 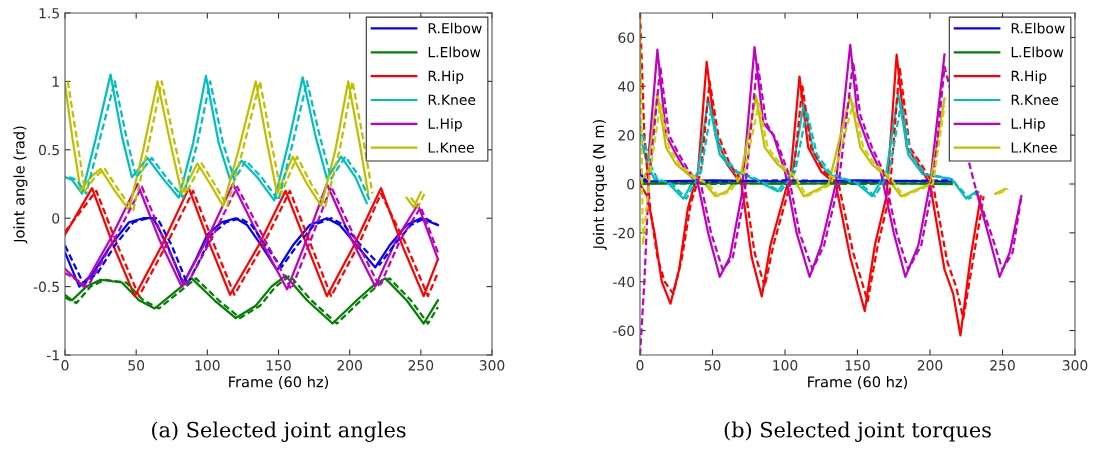 What do you see at coordinates (626, 86) in the screenshot?
I see `y-tick-label: 40` at bounding box center [626, 86].